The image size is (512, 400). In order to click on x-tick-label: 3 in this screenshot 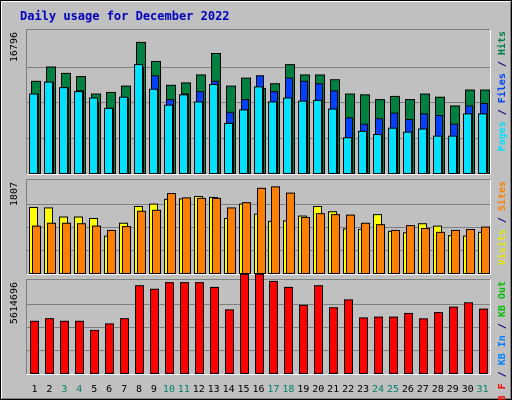, I will do `click(64, 389)`.